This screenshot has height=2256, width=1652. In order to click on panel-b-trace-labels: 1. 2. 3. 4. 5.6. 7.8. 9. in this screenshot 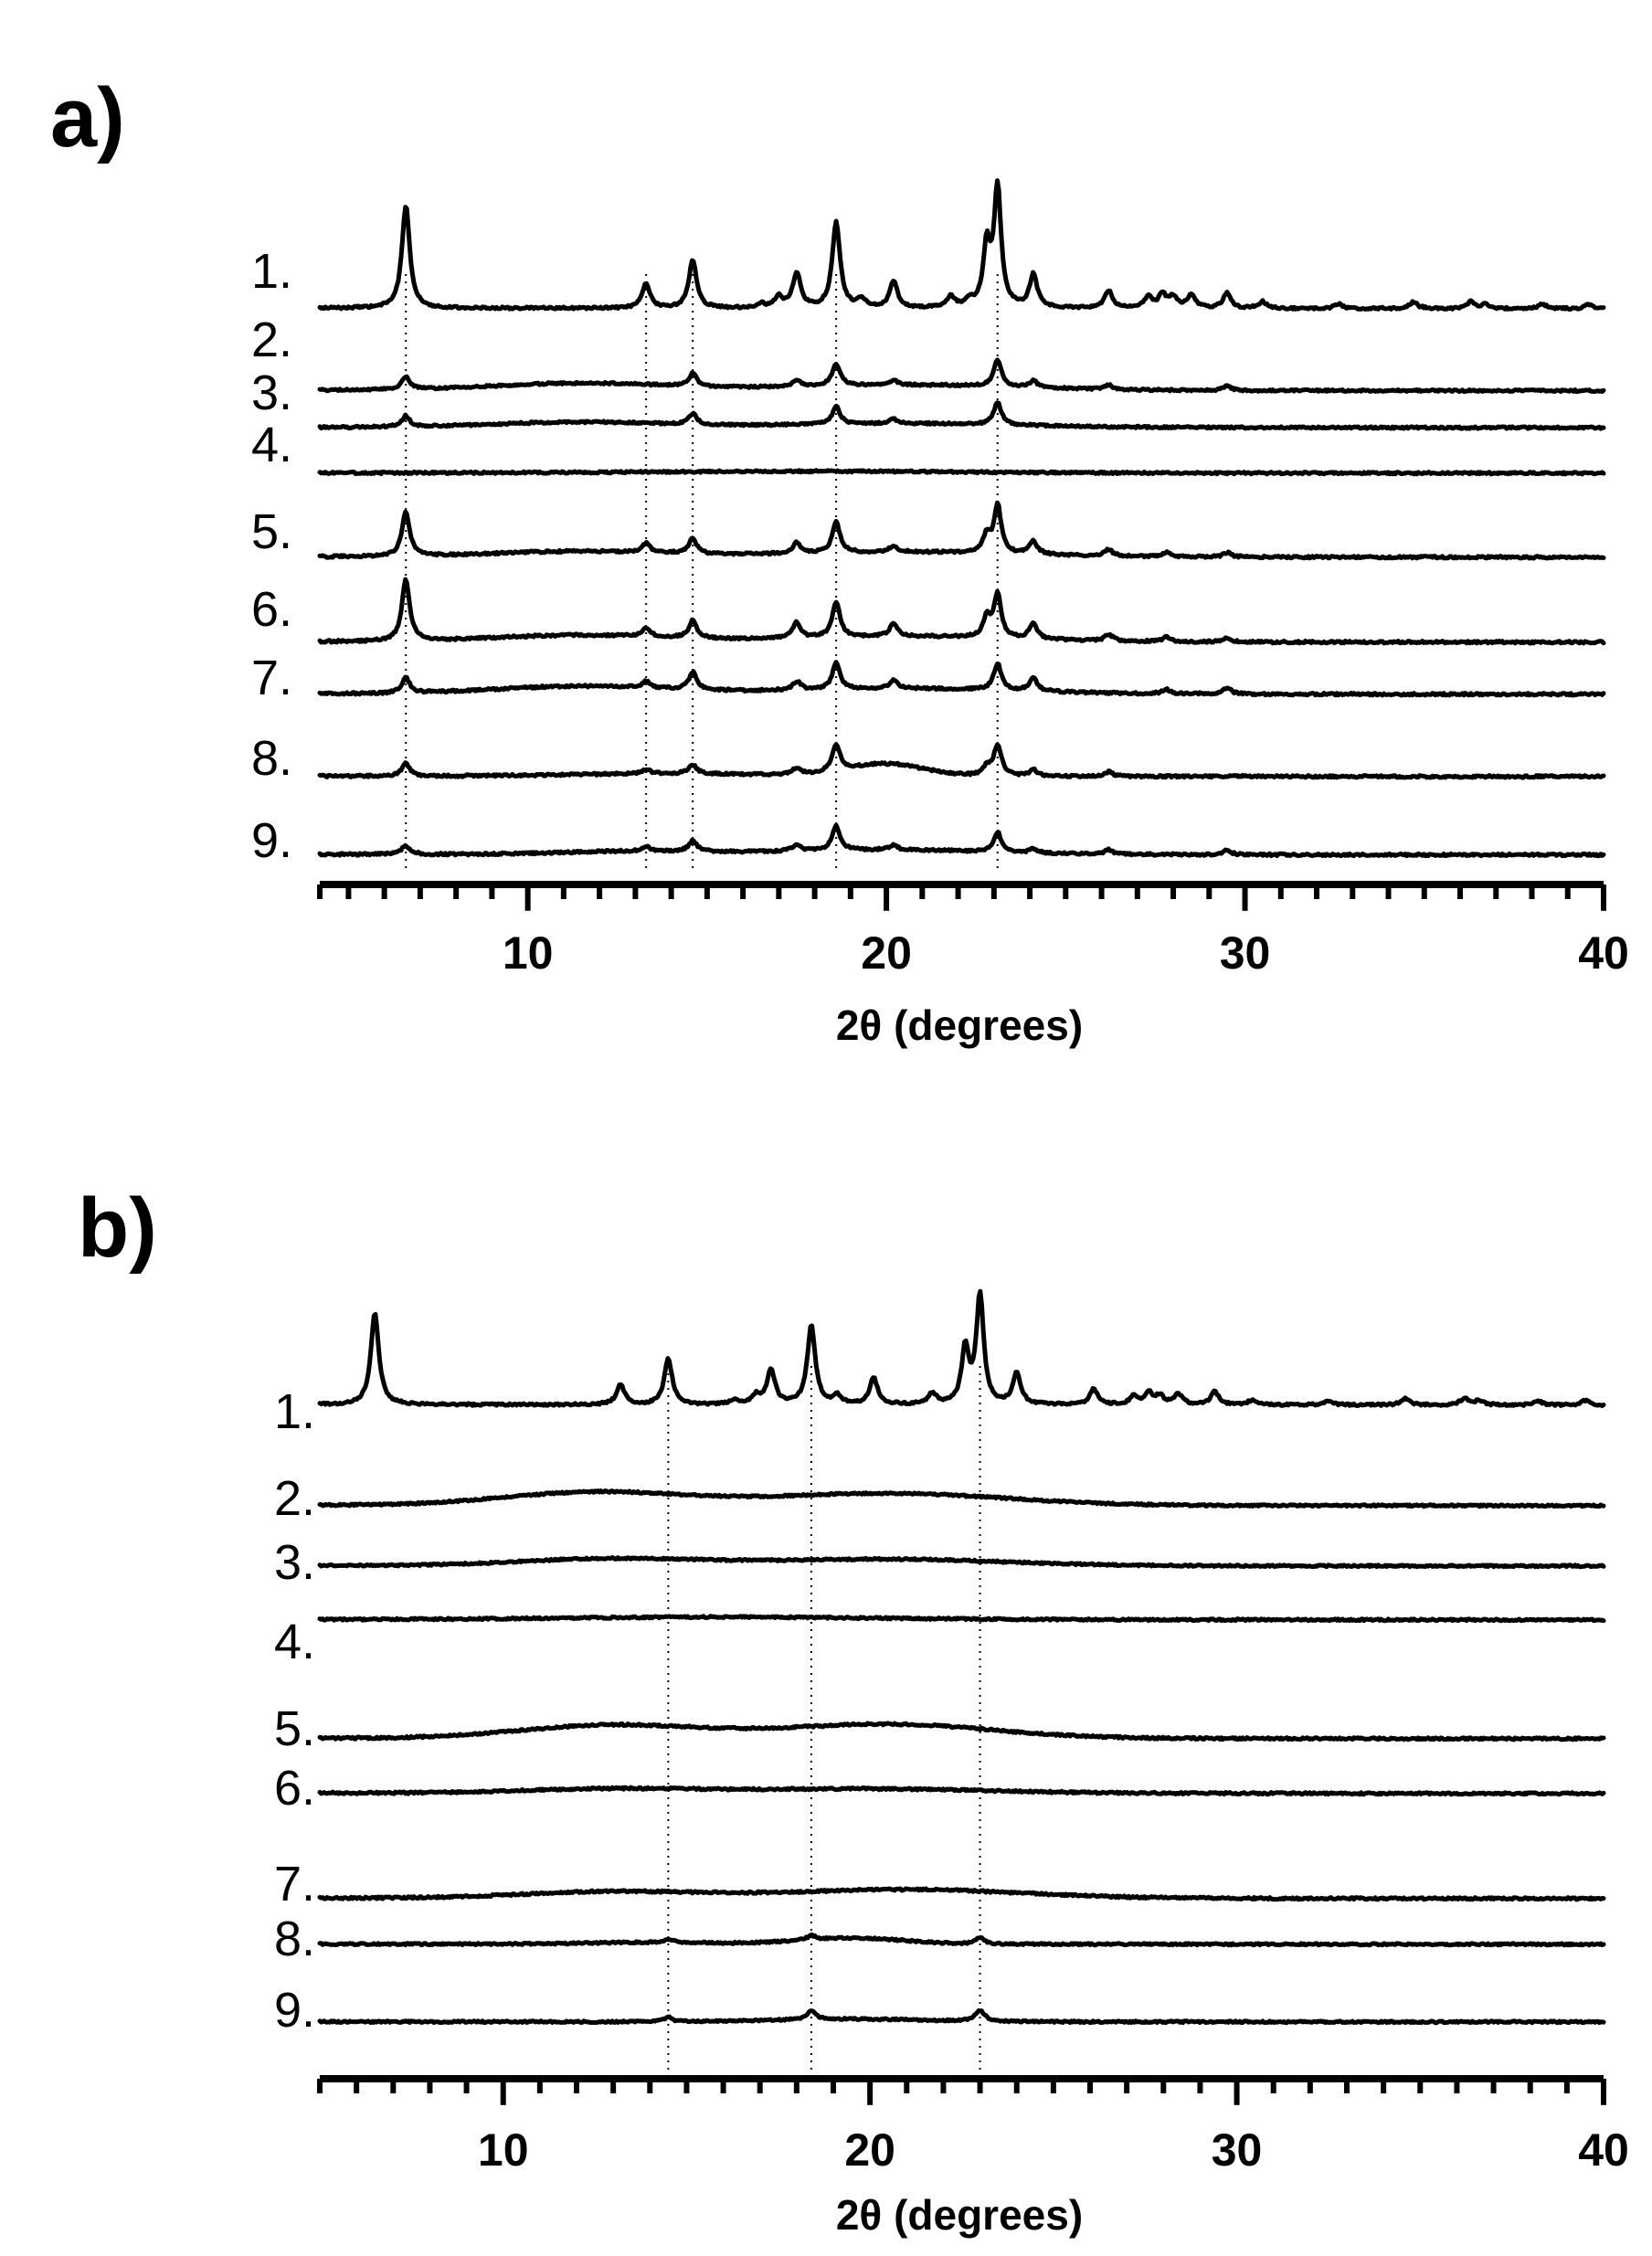, I will do `click(295, 1711)`.